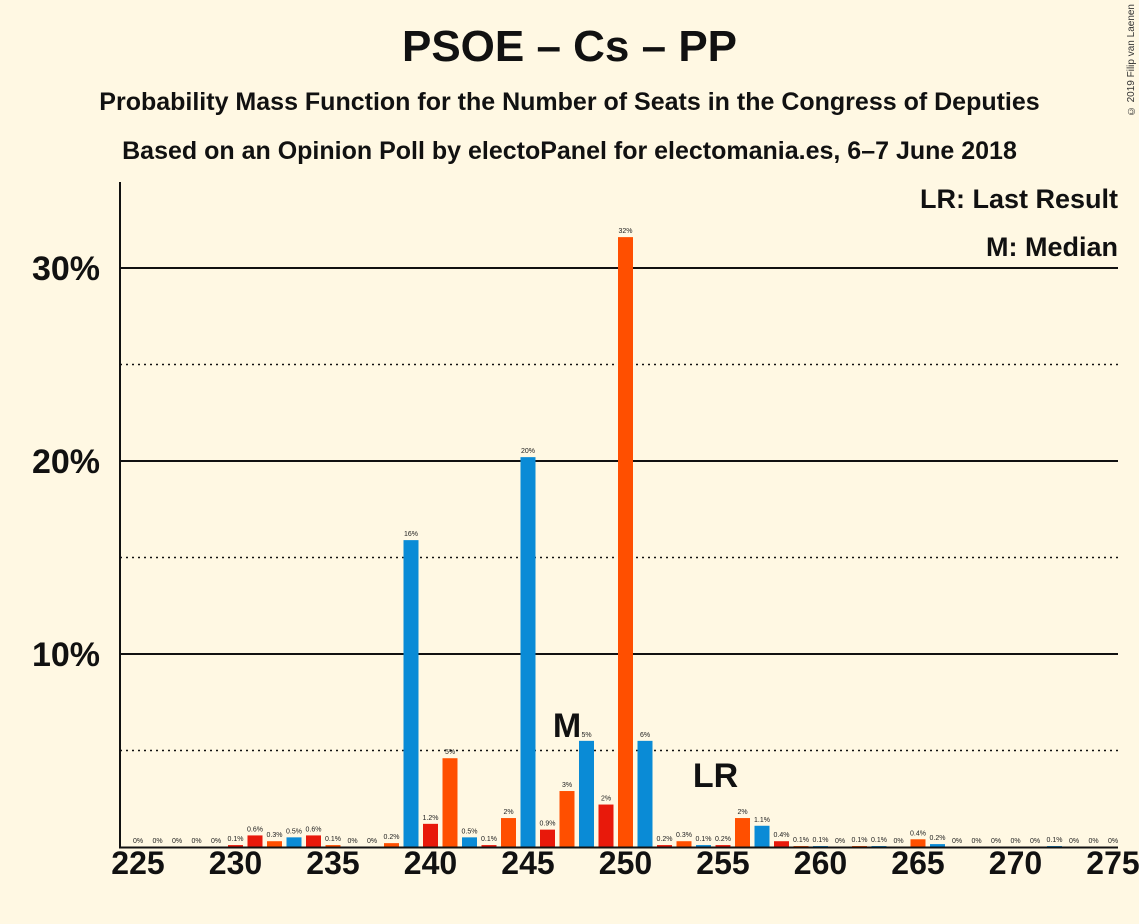 This screenshot has height=924, width=1139. Describe the element at coordinates (1015, 863) in the screenshot. I see `x-tick-label: 270` at that location.